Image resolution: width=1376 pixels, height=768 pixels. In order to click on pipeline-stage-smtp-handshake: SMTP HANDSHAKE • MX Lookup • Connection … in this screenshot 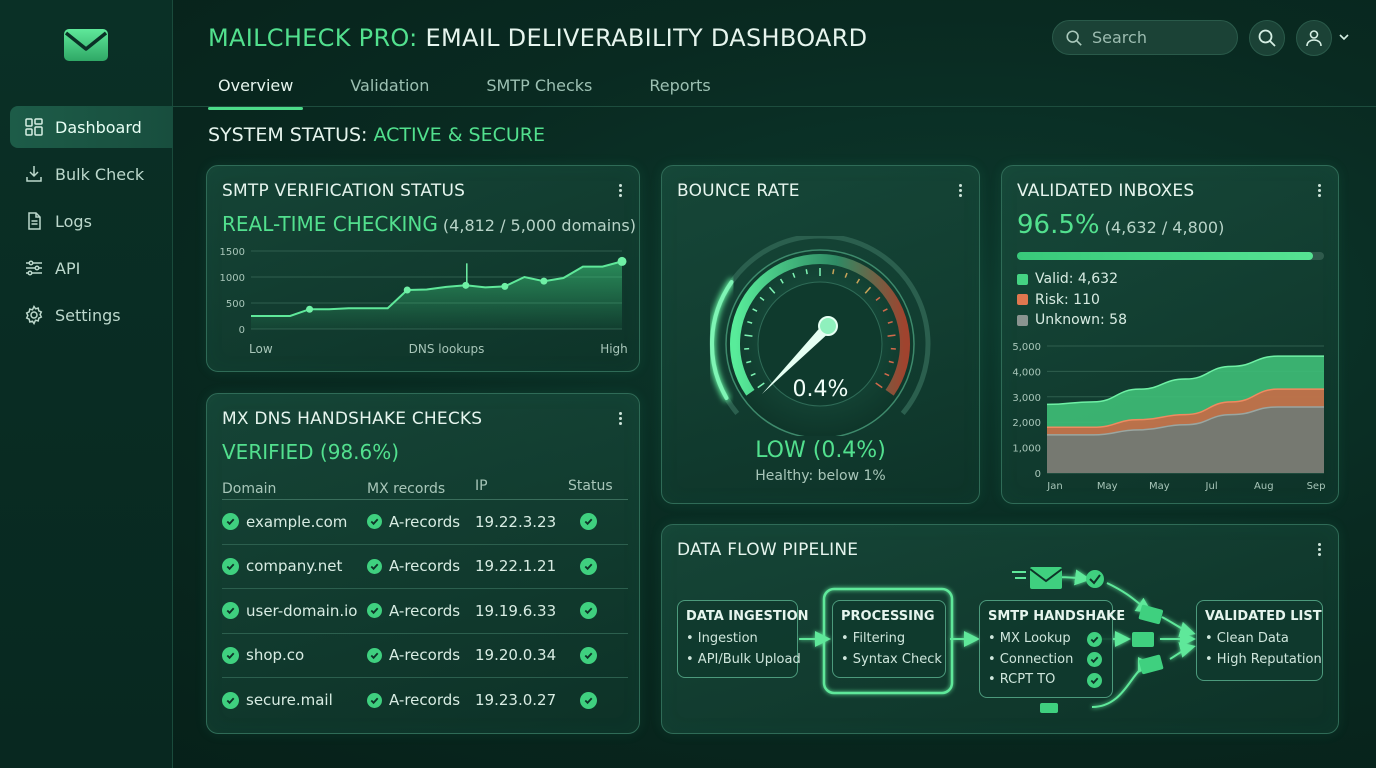, I will do `click(1052, 649)`.